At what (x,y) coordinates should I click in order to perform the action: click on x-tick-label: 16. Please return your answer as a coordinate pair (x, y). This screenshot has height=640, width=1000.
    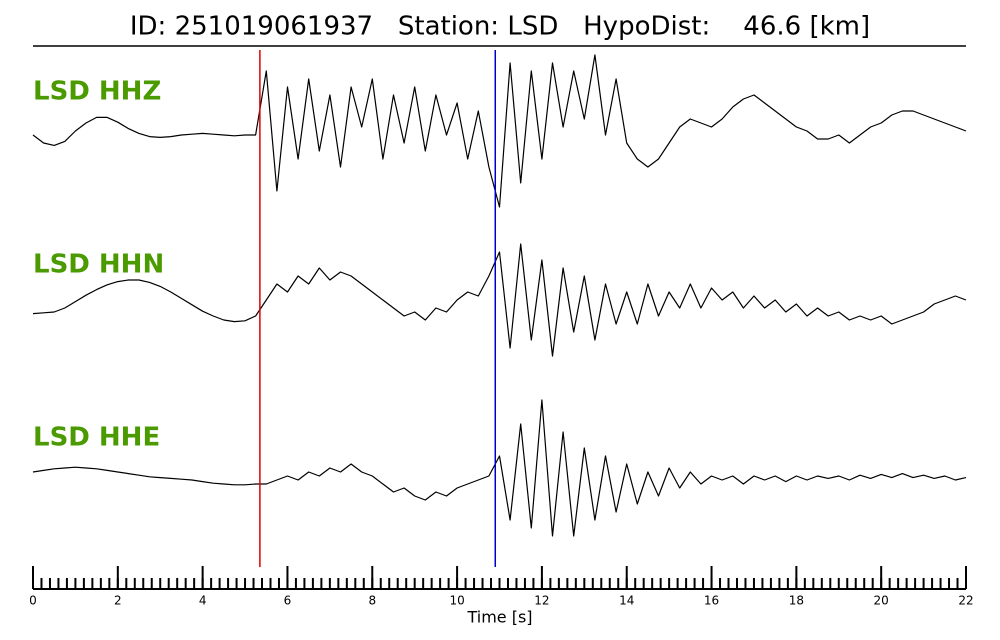
    Looking at the image, I should click on (711, 601).